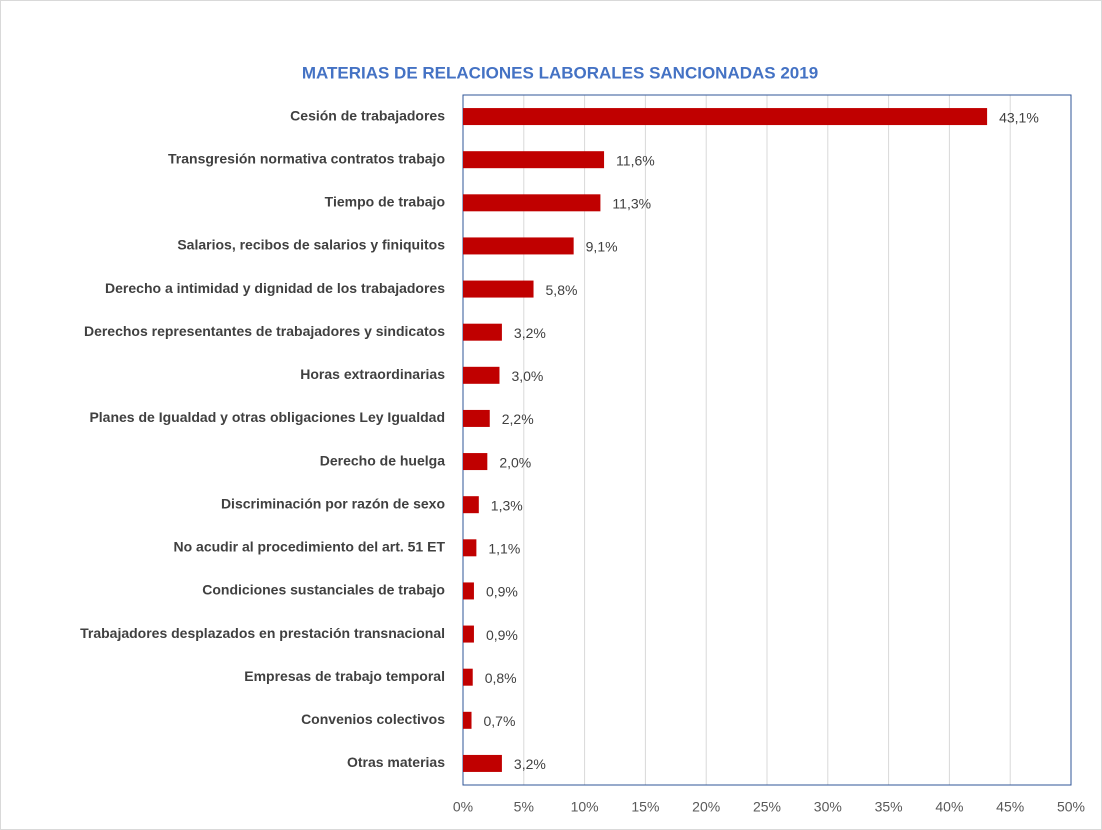 This screenshot has width=1102, height=830. Describe the element at coordinates (396, 762) in the screenshot. I see `y-tick-label: Otras materias` at that location.